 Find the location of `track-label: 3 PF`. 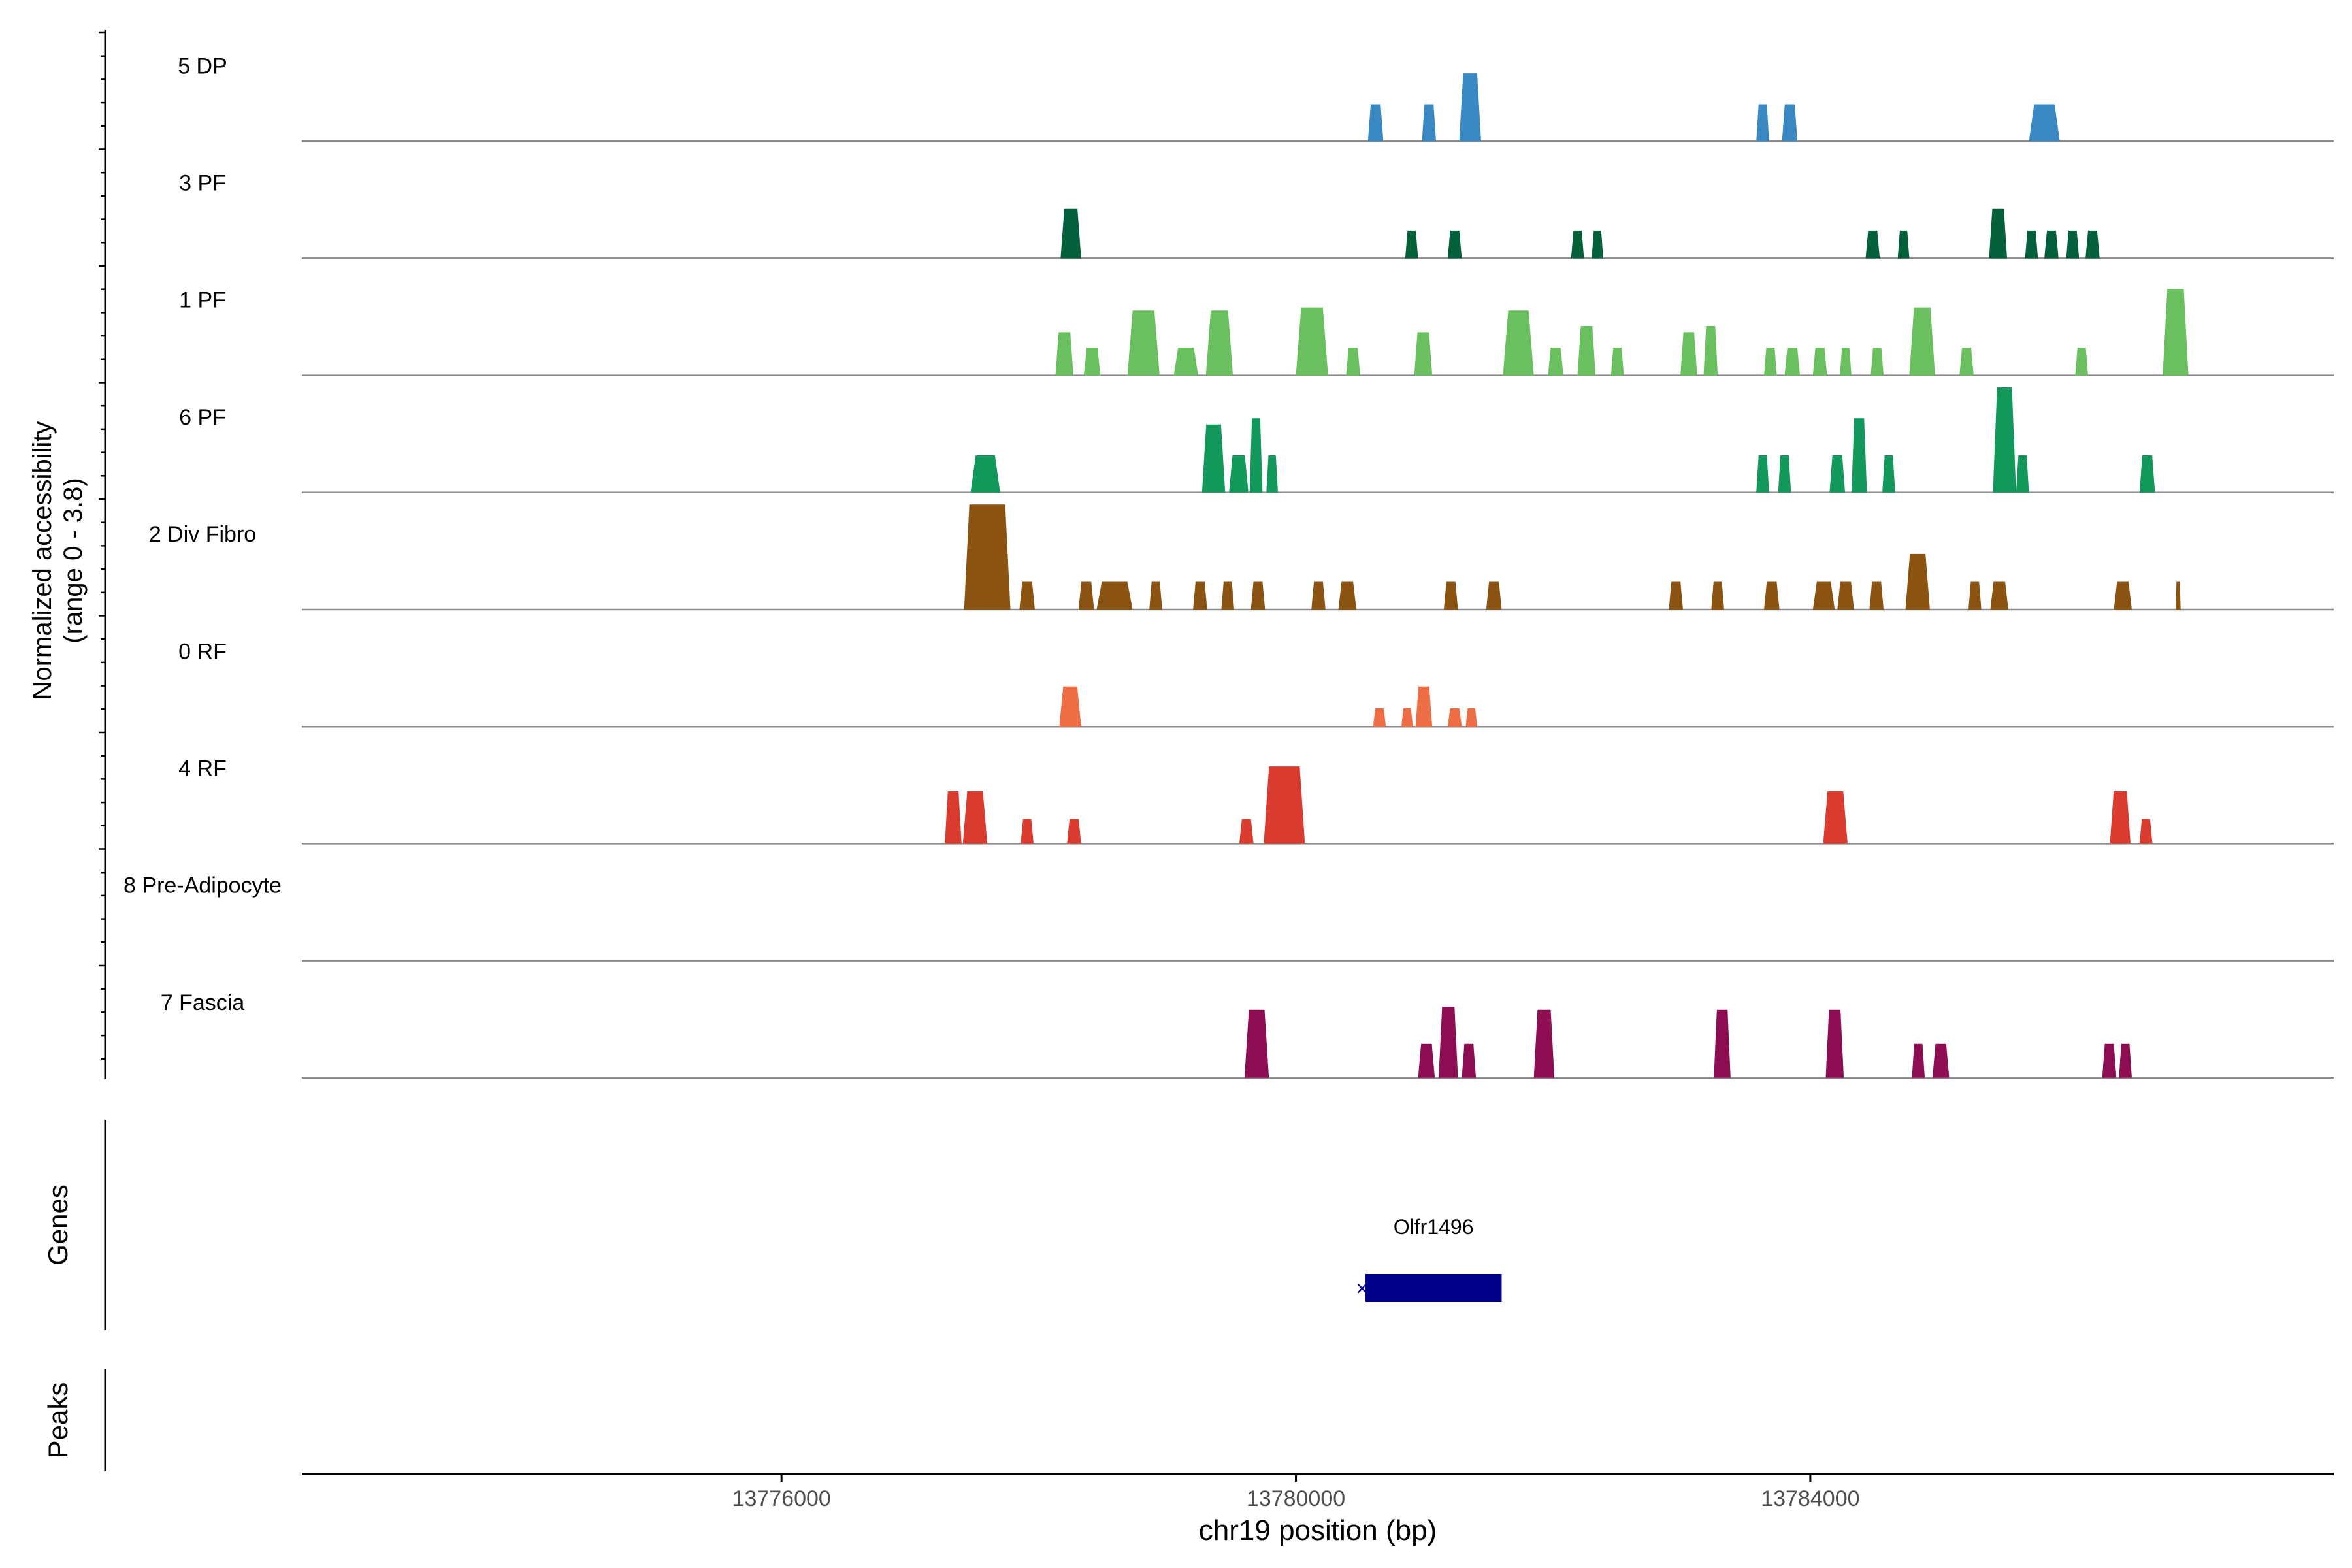

track-label: 3 PF is located at coordinates (202, 183).